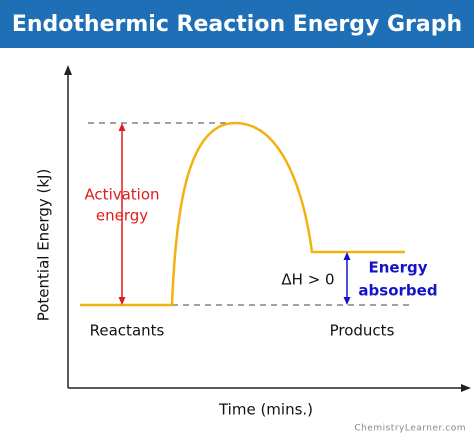 Image resolution: width=474 pixels, height=437 pixels. I want to click on title: Endothermic Reaction Energy Graph, so click(237, 24).